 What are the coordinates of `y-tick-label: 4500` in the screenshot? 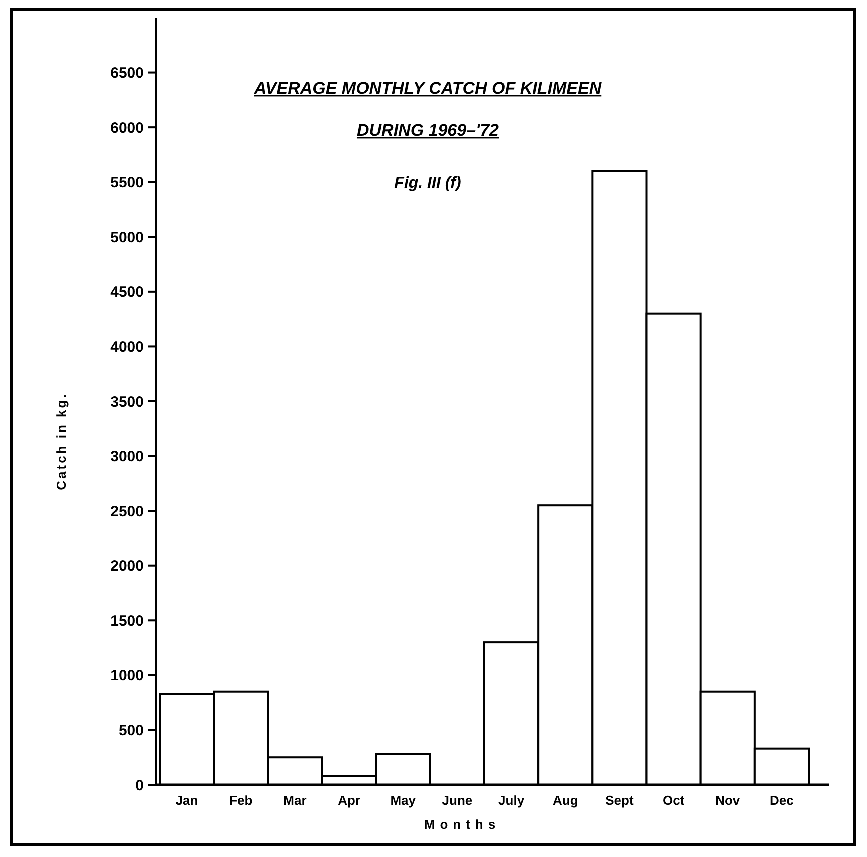 It's located at (127, 293).